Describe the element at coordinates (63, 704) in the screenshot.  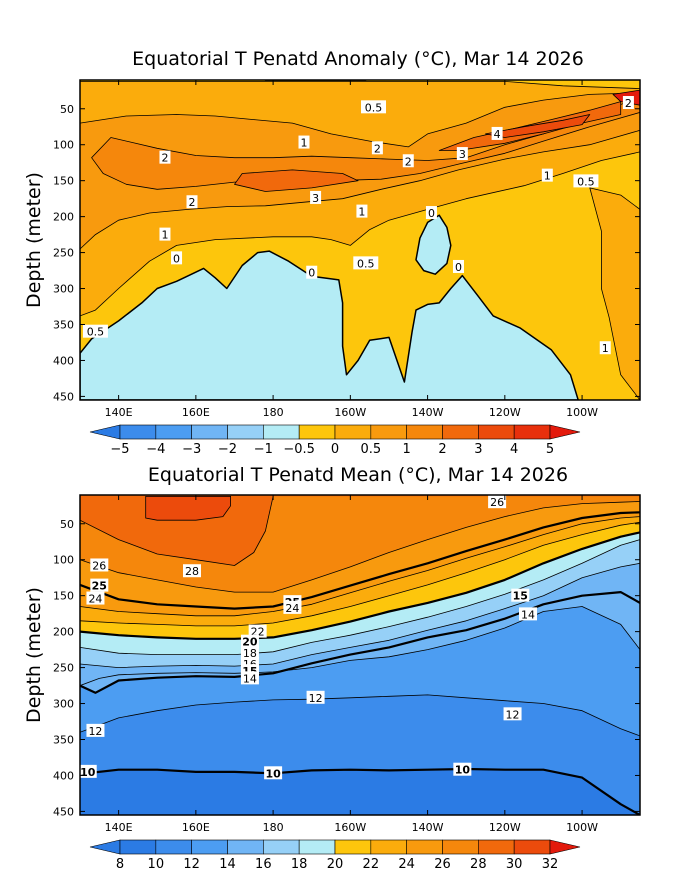
I see `mean-y-tick-label: 300` at that location.